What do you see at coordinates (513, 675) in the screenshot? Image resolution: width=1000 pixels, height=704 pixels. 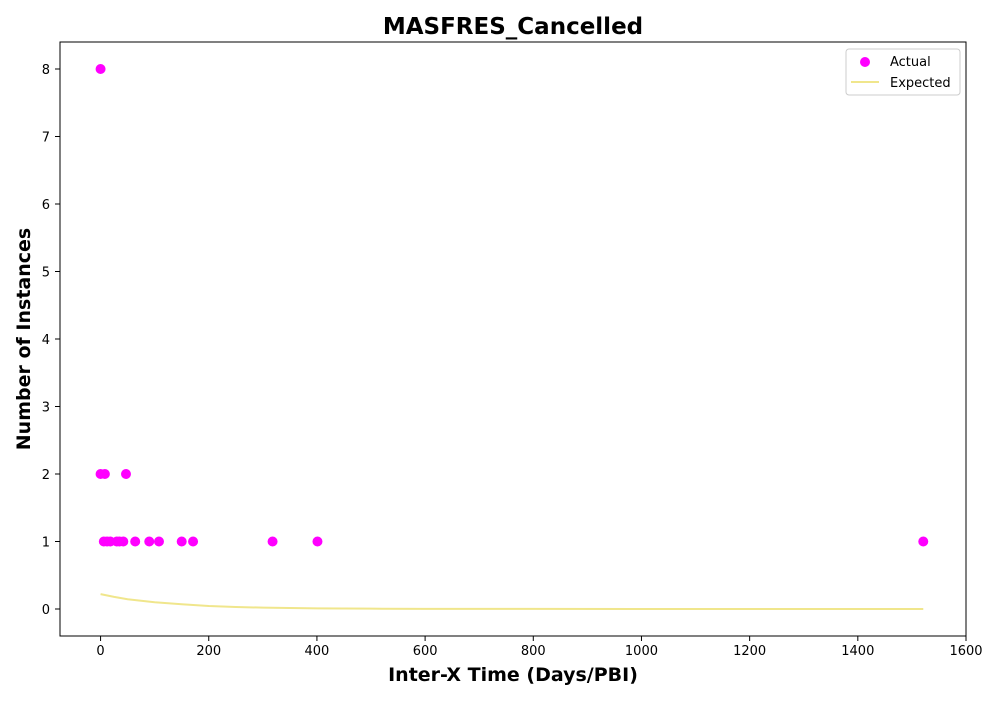 I see `x-axis-label: Inter-X Time (Days/PBI)` at bounding box center [513, 675].